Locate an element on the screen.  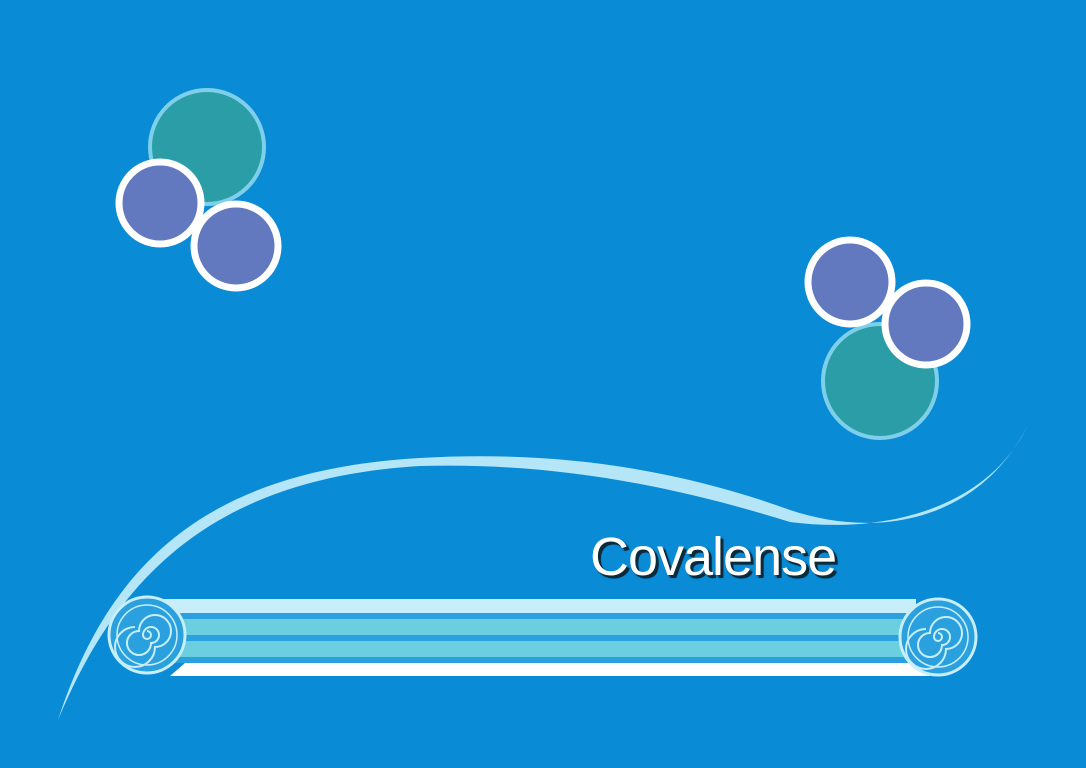
banner-base is located at coordinates (550, 669).